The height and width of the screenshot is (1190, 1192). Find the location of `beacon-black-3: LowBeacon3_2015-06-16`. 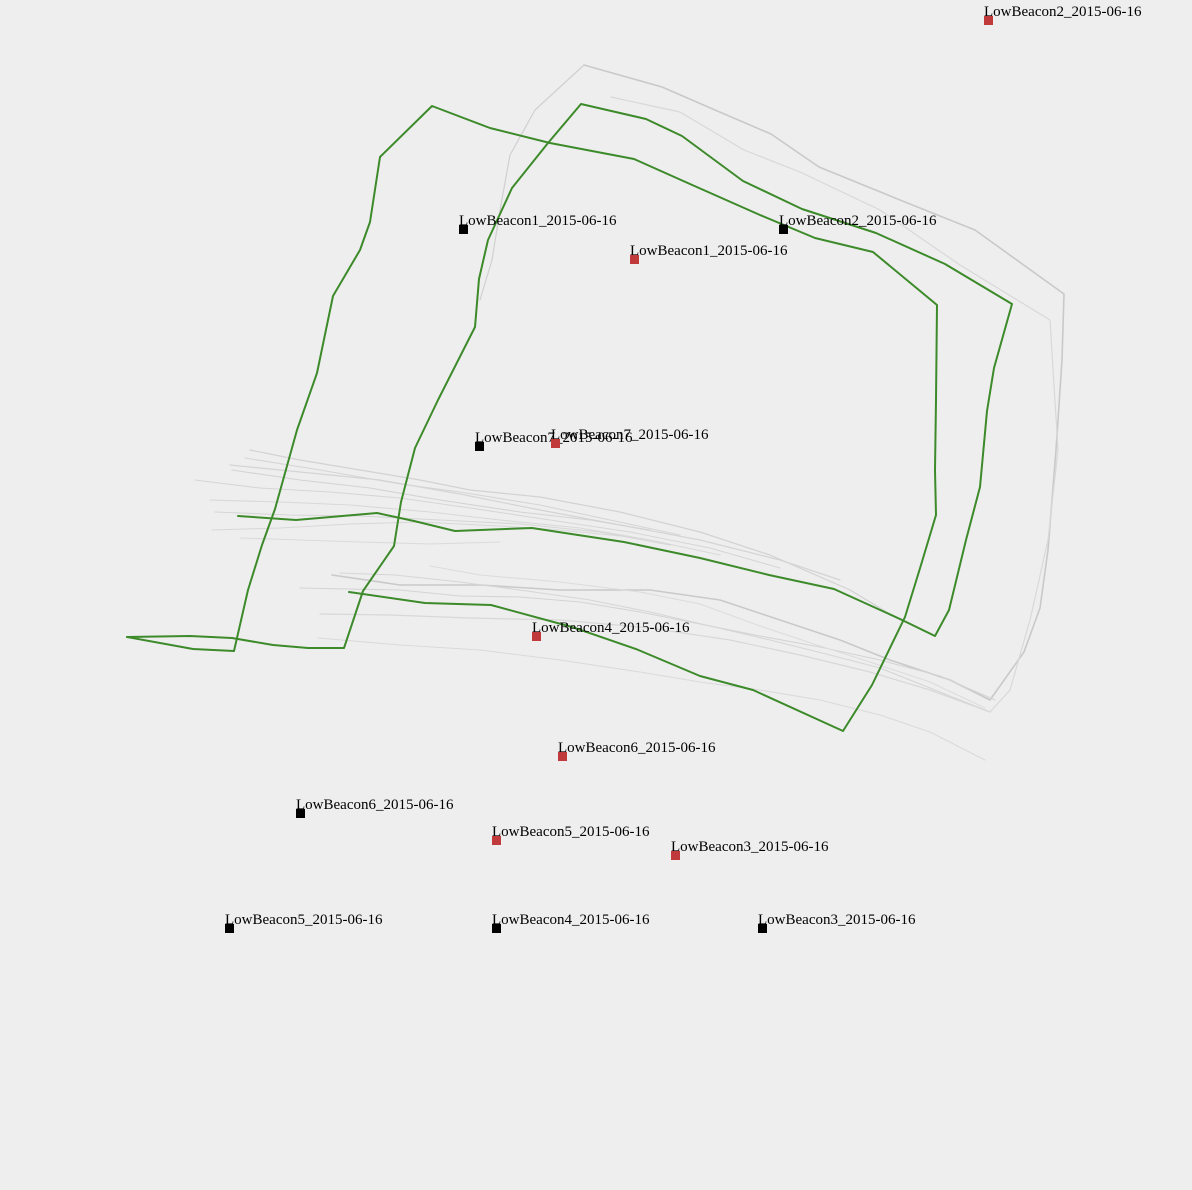

beacon-black-3: LowBeacon3_2015-06-16 is located at coordinates (837, 922).